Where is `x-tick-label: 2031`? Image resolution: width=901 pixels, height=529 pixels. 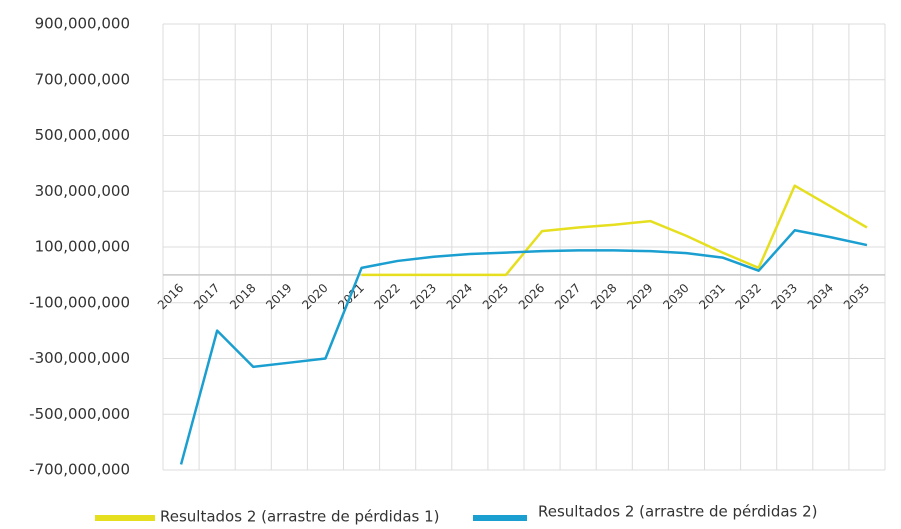 x-tick-label: 2031 is located at coordinates (711, 296).